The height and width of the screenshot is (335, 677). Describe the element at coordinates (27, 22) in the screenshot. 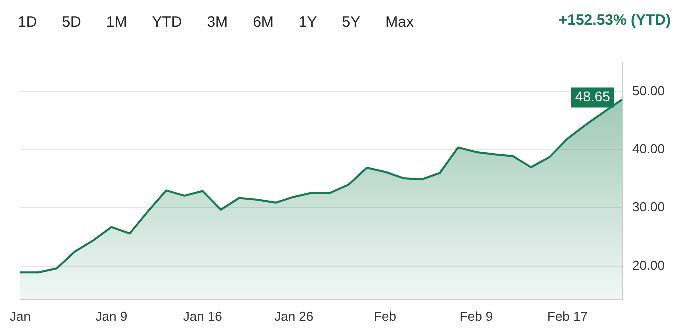

I see `text: 1D` at that location.